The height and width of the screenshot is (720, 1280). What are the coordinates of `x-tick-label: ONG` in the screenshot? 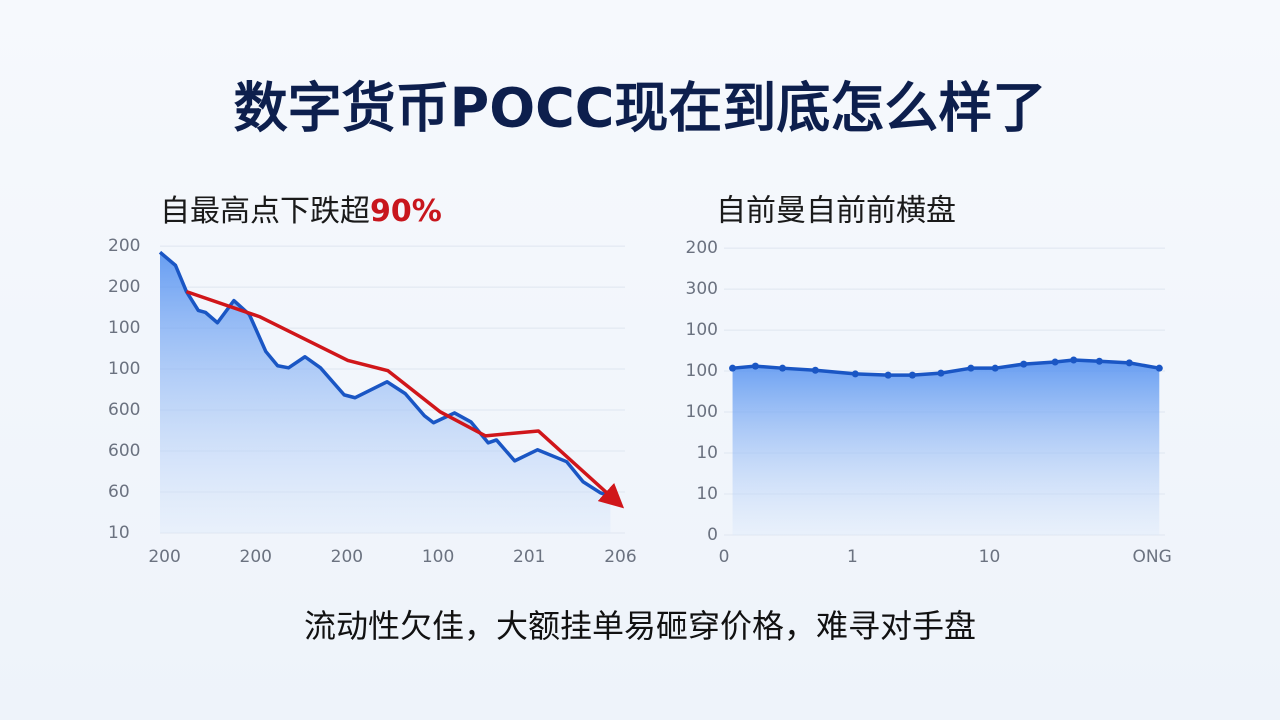 It's located at (1152, 557).